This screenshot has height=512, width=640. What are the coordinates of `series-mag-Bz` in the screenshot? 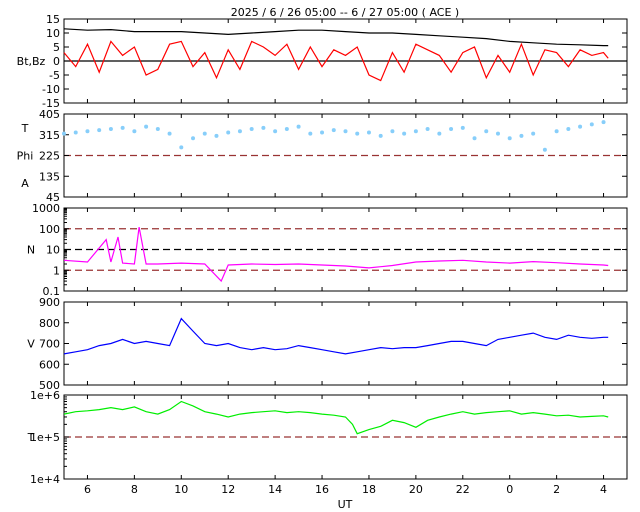 It's located at (336, 61).